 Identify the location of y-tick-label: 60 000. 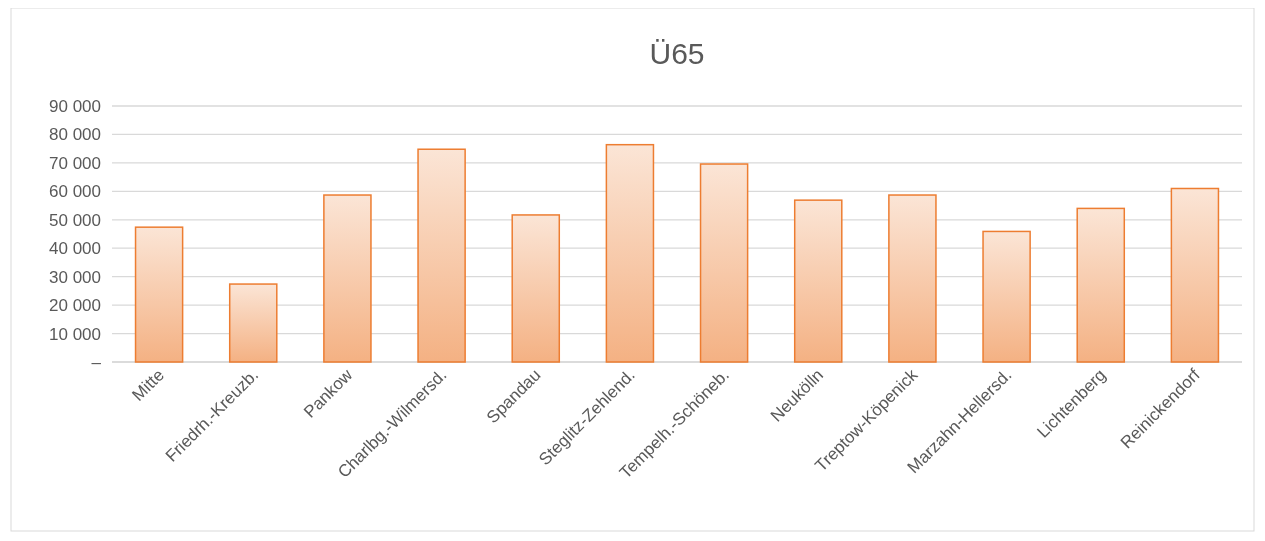
(75, 192).